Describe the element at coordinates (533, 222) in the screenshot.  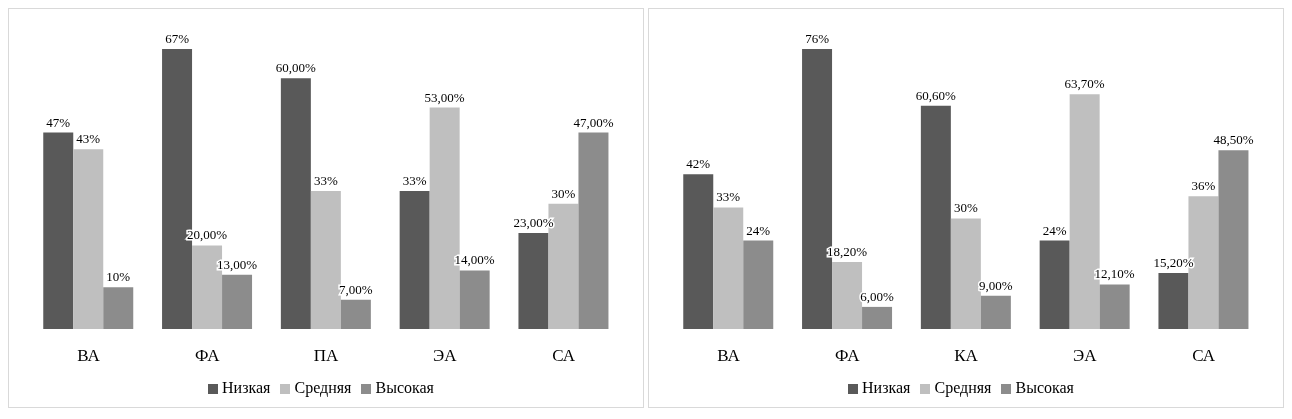
I see `data-label: 23,00%` at that location.